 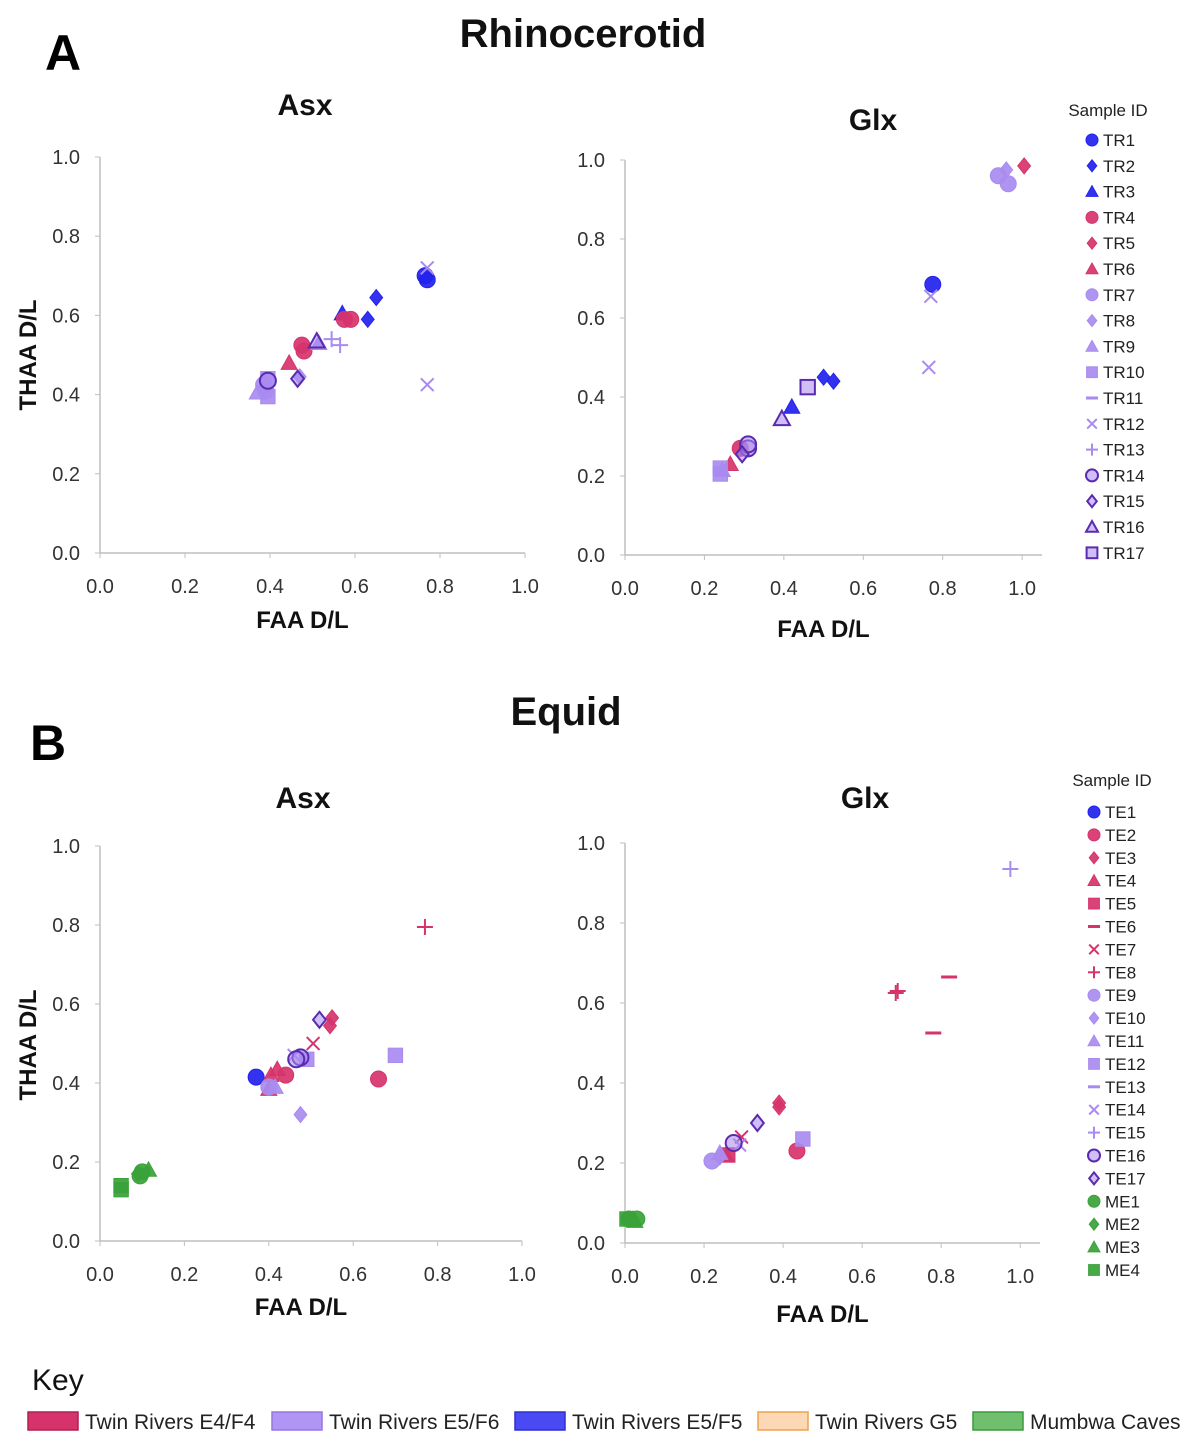 I want to click on key-item: Mumbwa Caves, so click(x=1076, y=1422).